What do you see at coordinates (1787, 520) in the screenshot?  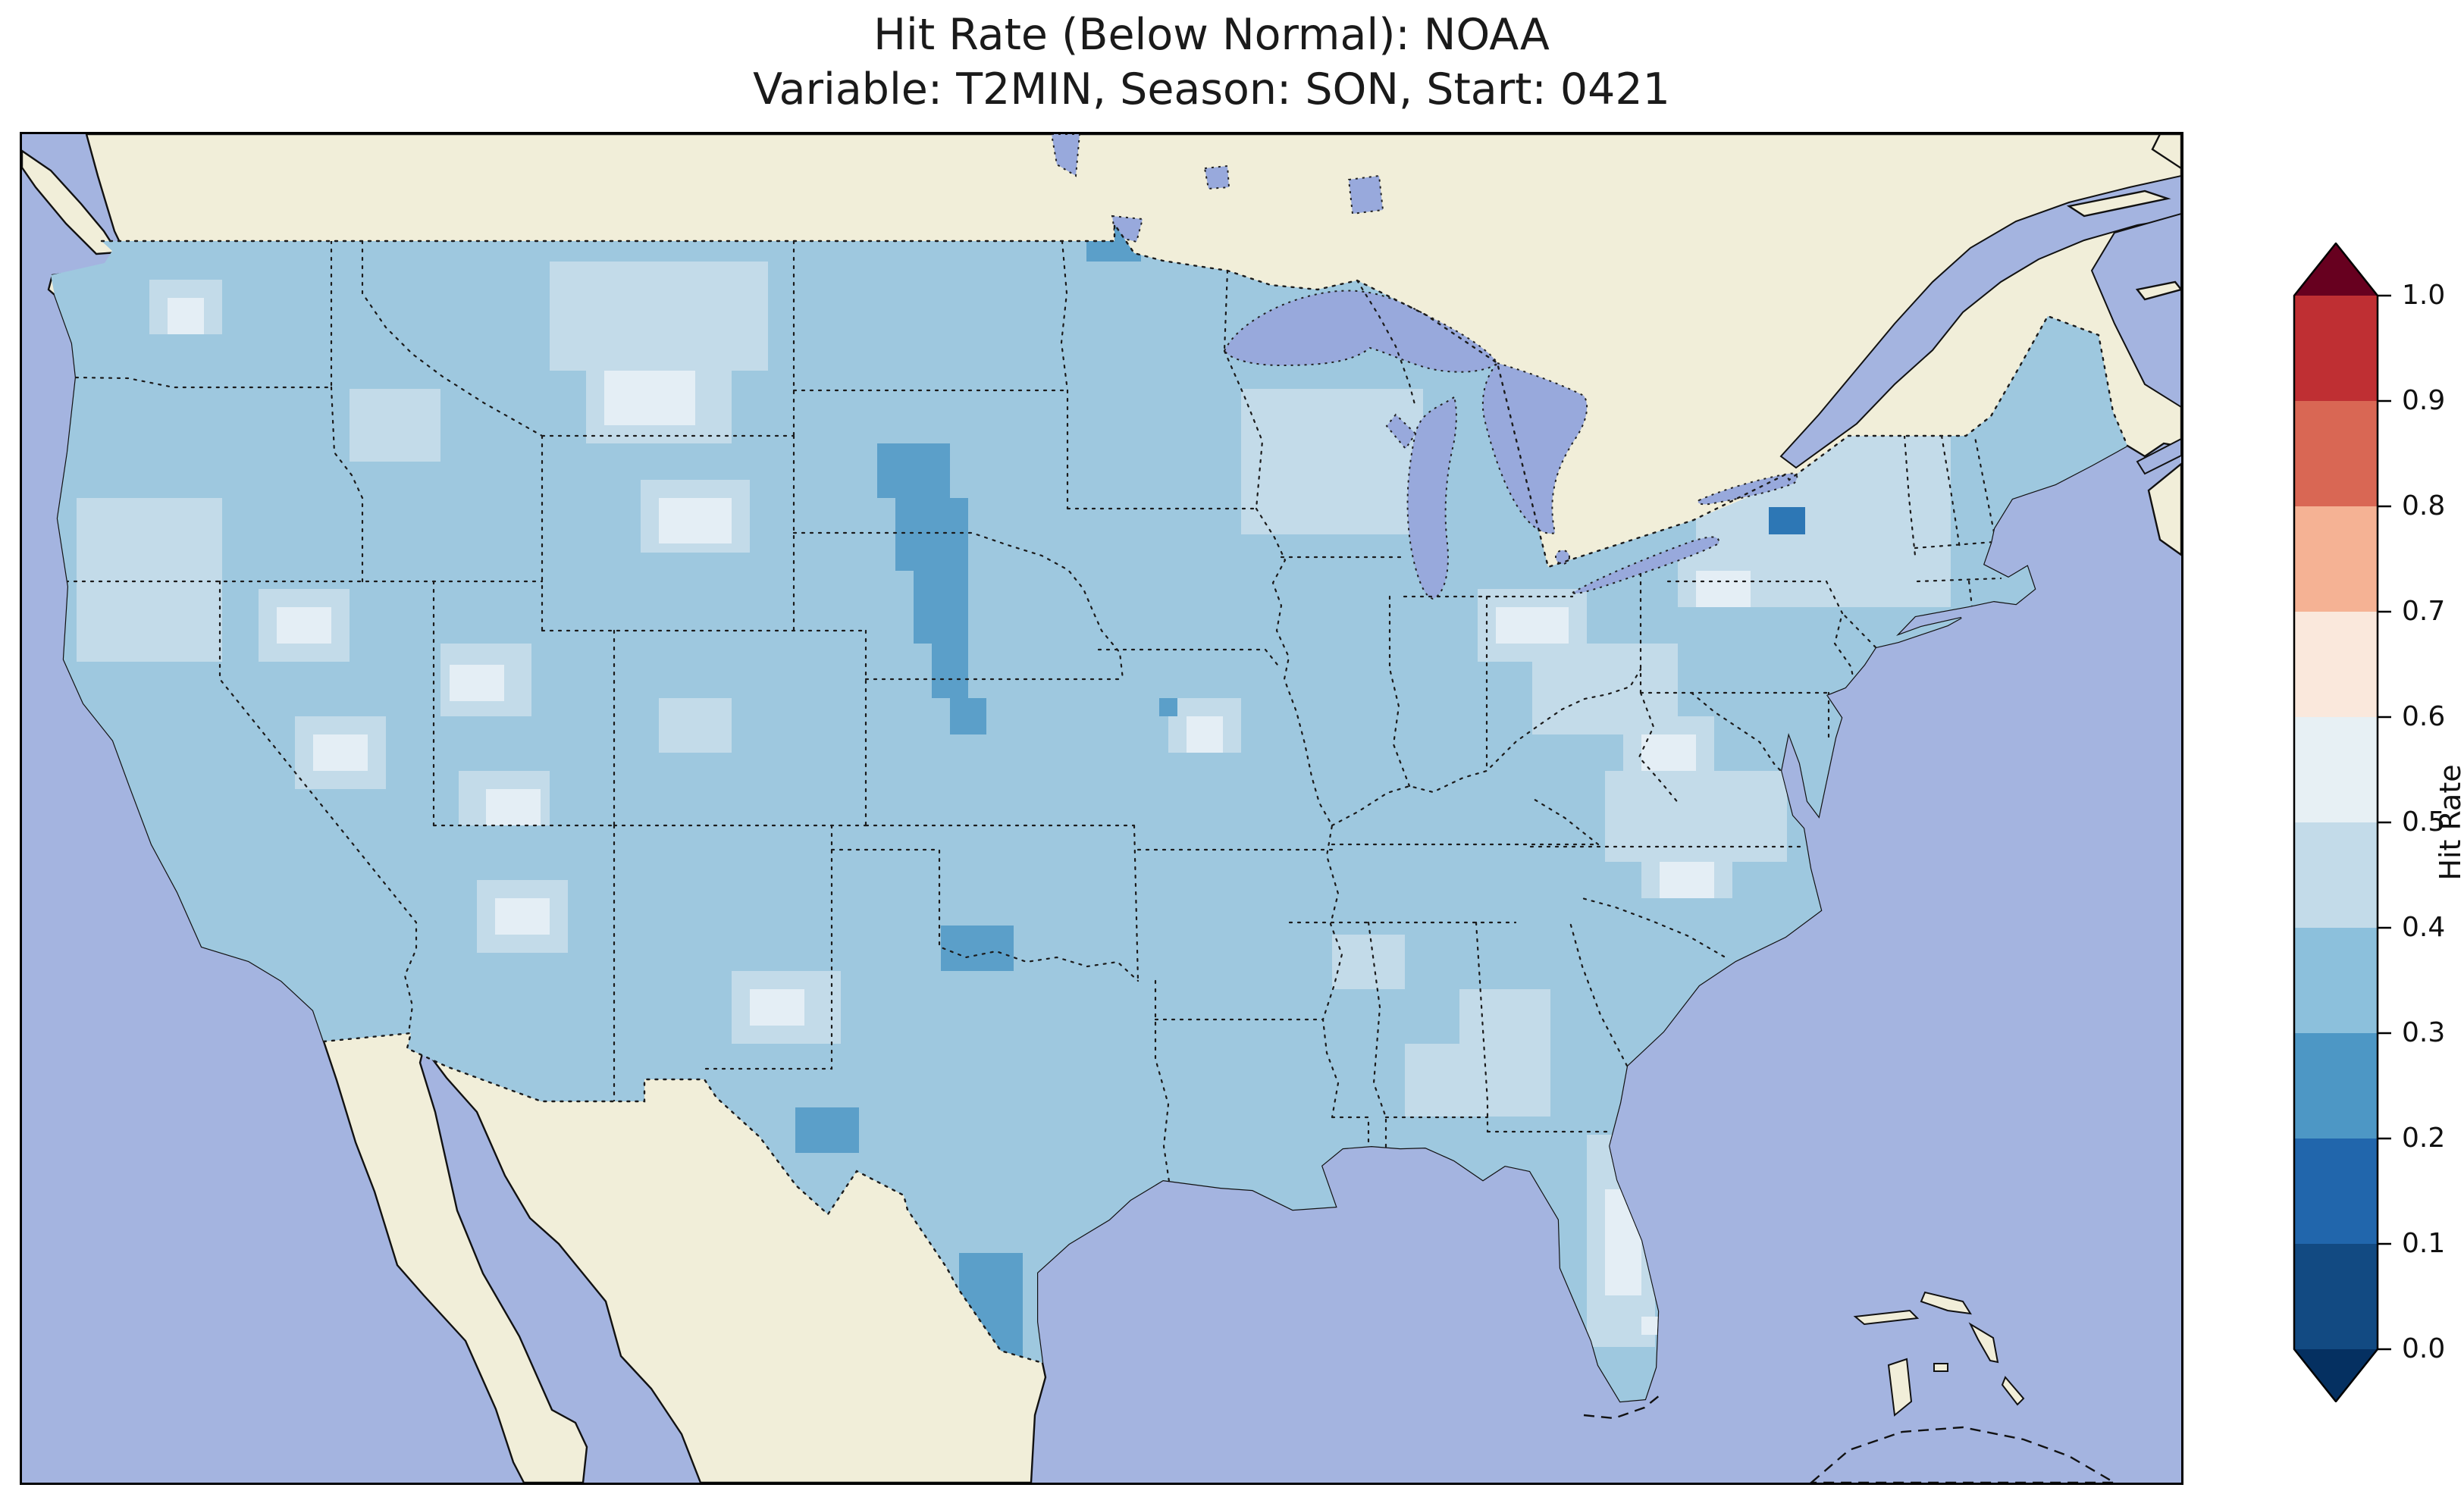 I see `hit-rate-cells-darker` at bounding box center [1787, 520].